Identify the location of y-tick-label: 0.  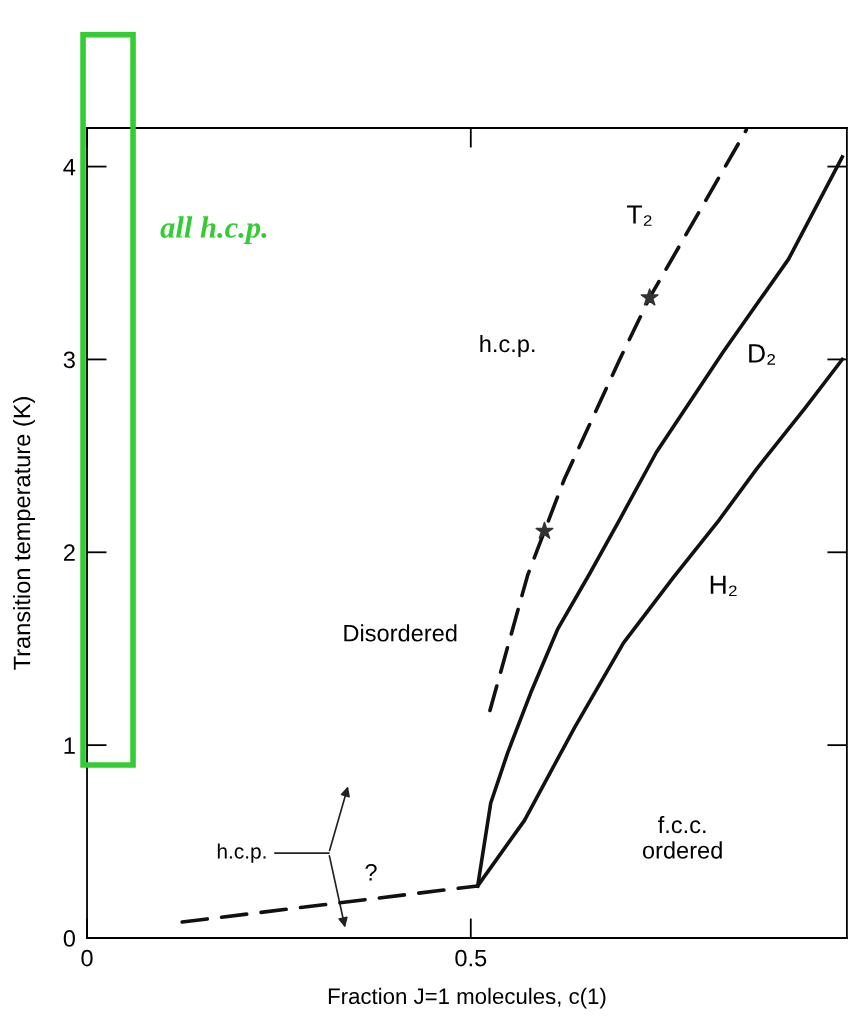
(69, 938).